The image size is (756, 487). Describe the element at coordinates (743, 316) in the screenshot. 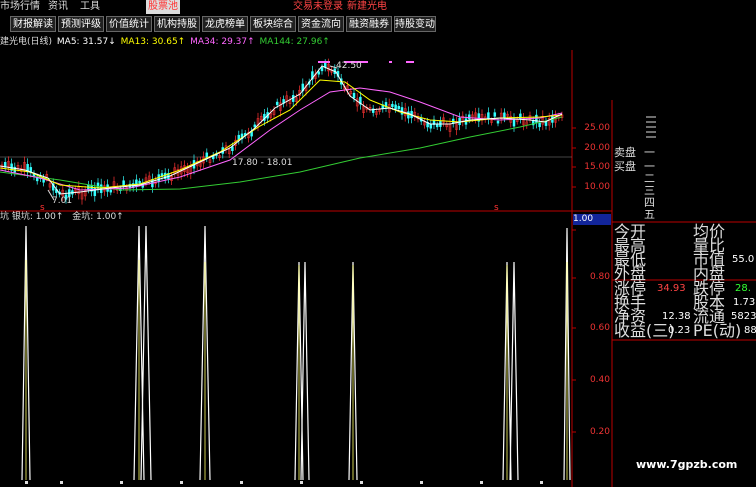

I see `quote-float-value: 5823` at that location.